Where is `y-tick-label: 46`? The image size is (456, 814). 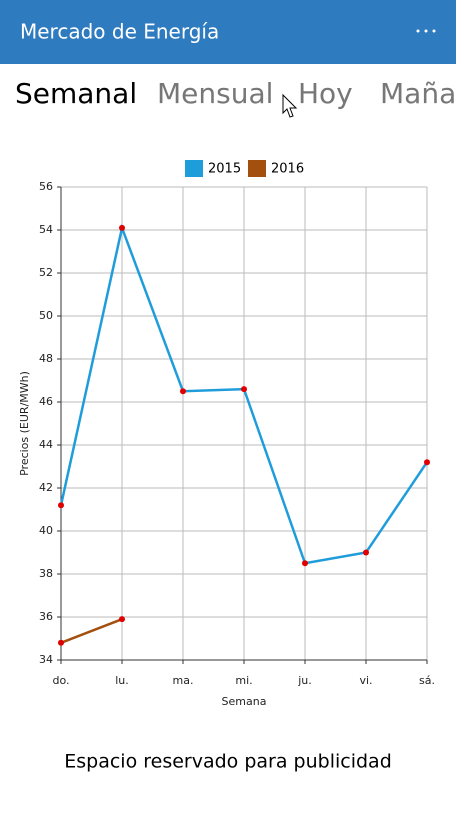 y-tick-label: 46 is located at coordinates (46, 401).